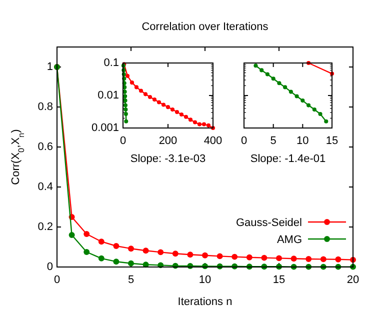 The image size is (374, 320). Describe the element at coordinates (49, 67) in the screenshot. I see `y-tick-label: 1` at that location.